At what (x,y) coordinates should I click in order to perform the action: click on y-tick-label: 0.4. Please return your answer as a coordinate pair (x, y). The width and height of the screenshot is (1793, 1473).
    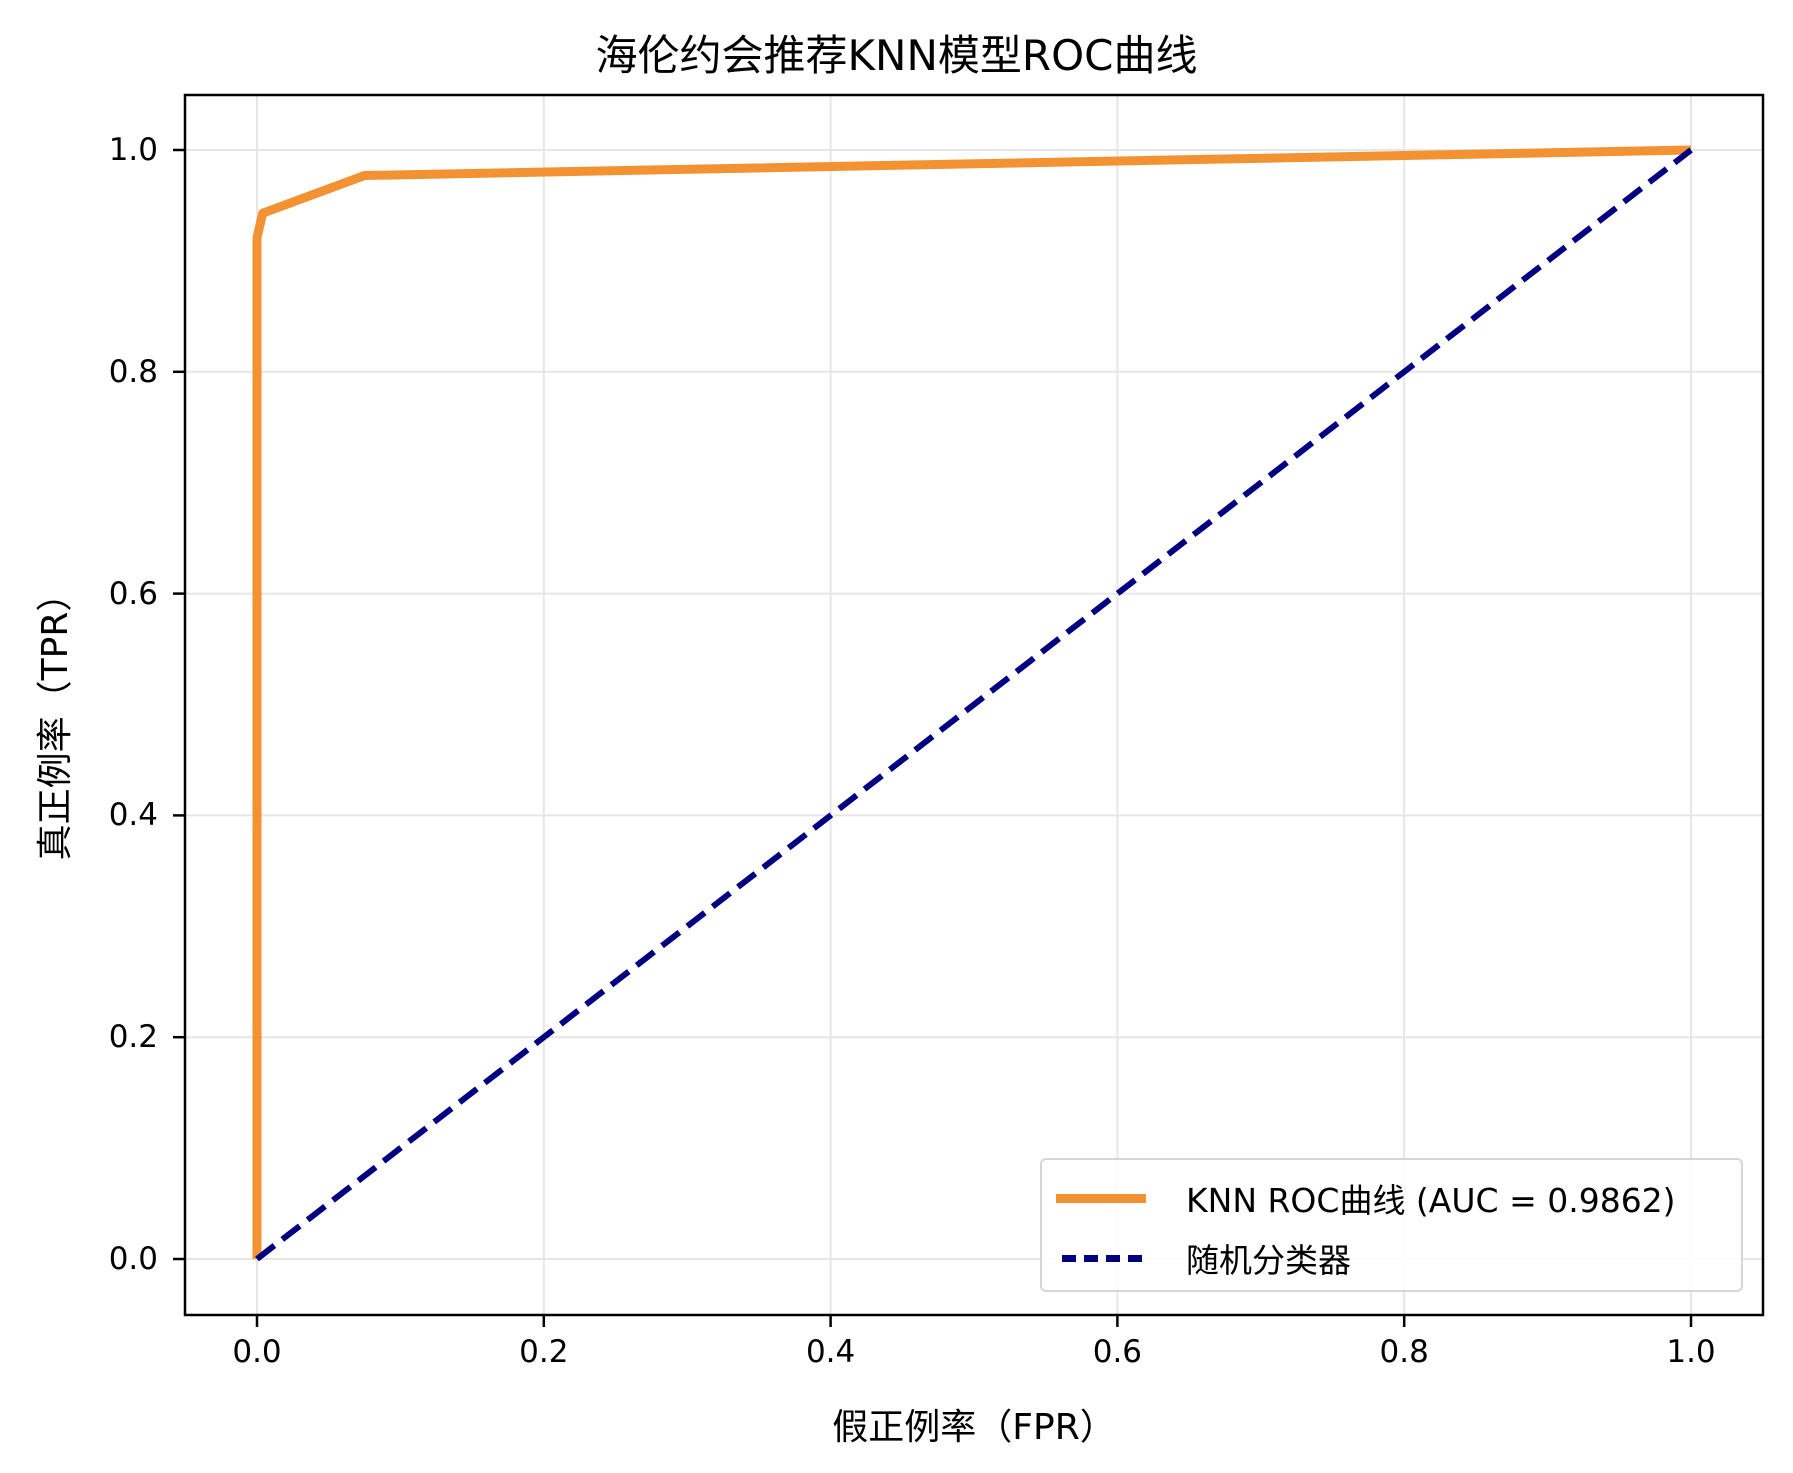
    Looking at the image, I should click on (133, 815).